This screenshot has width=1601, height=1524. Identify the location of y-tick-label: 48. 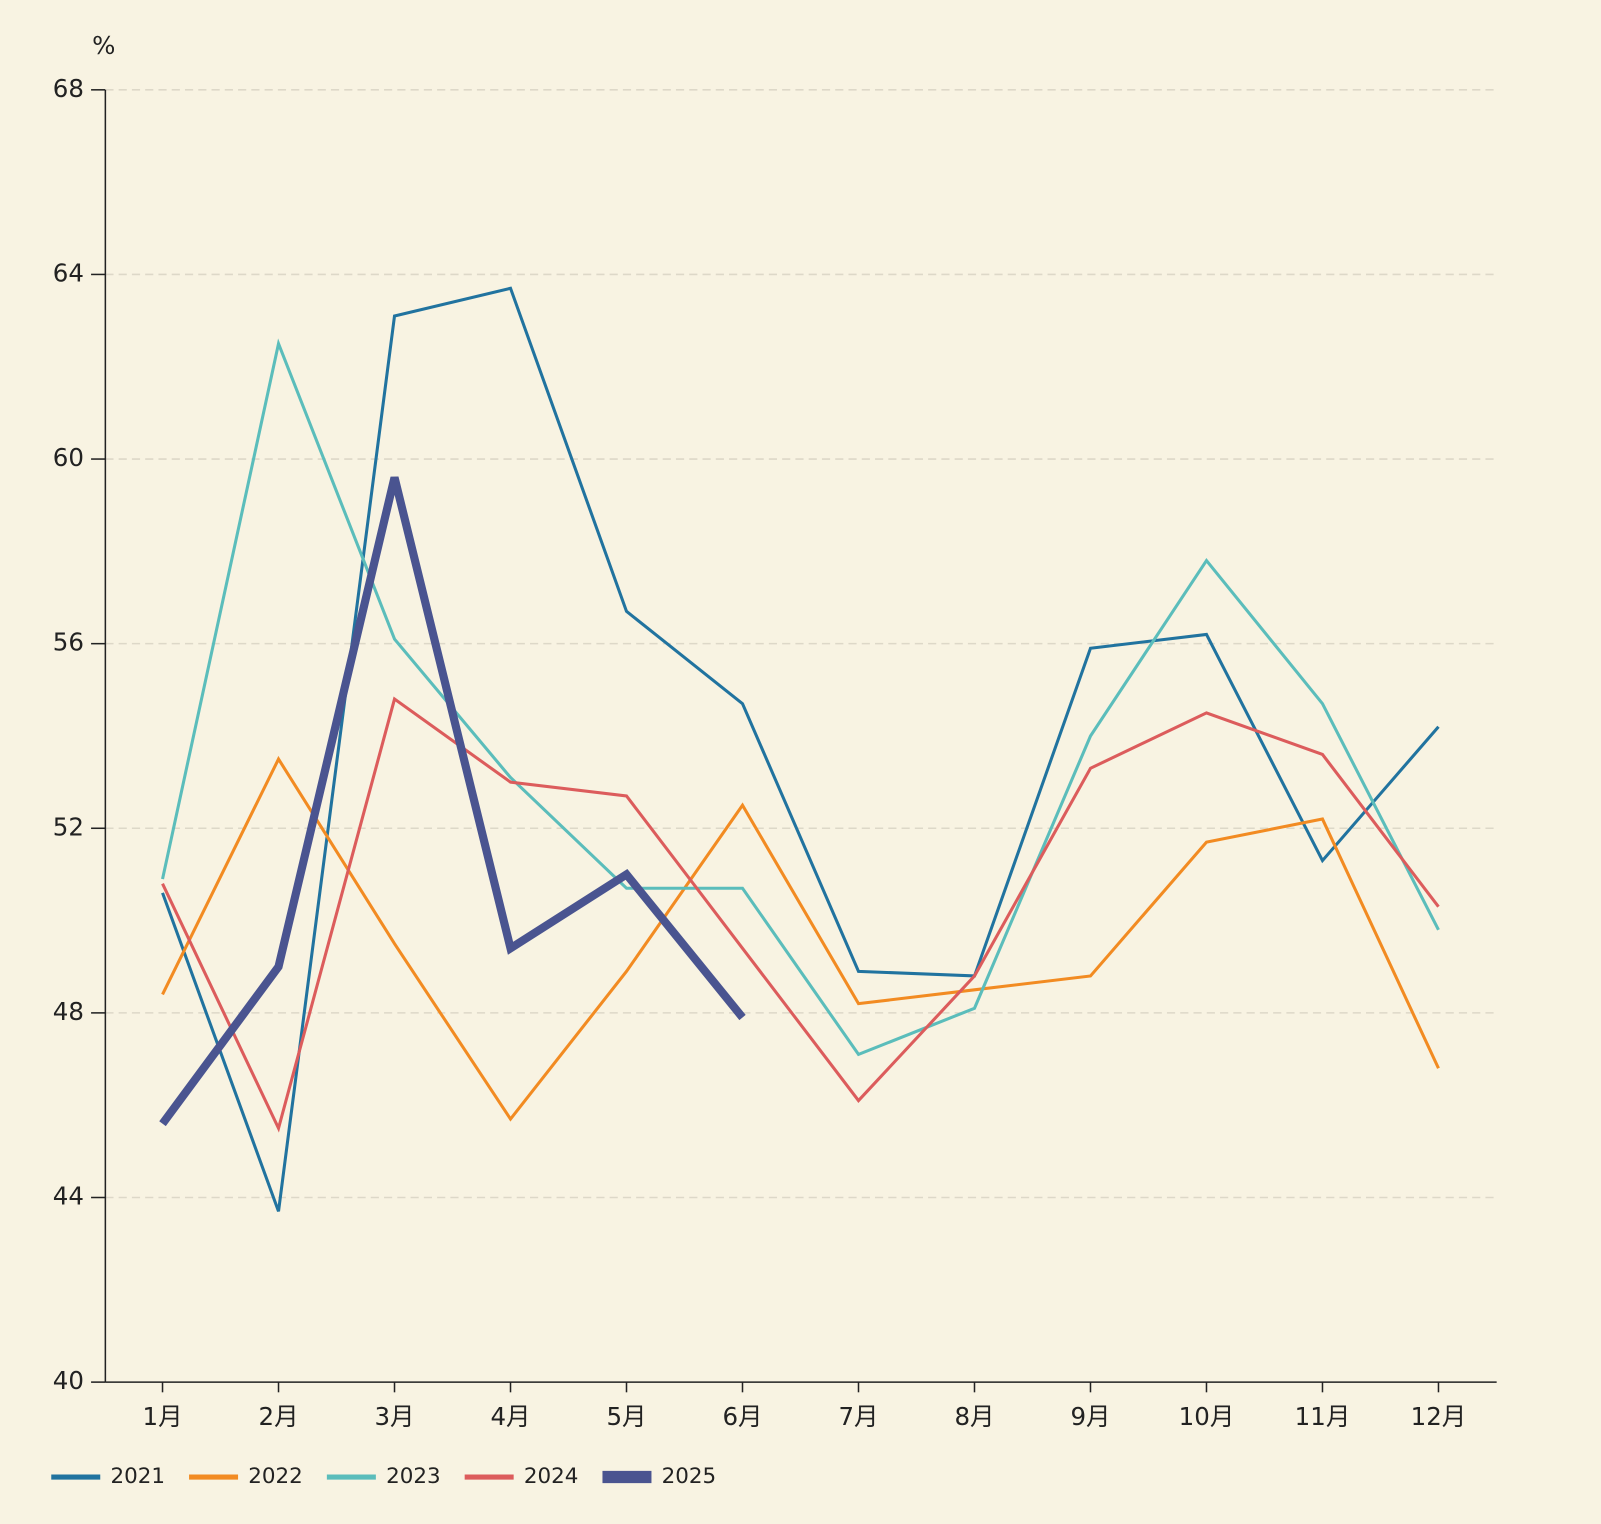
(68, 1011).